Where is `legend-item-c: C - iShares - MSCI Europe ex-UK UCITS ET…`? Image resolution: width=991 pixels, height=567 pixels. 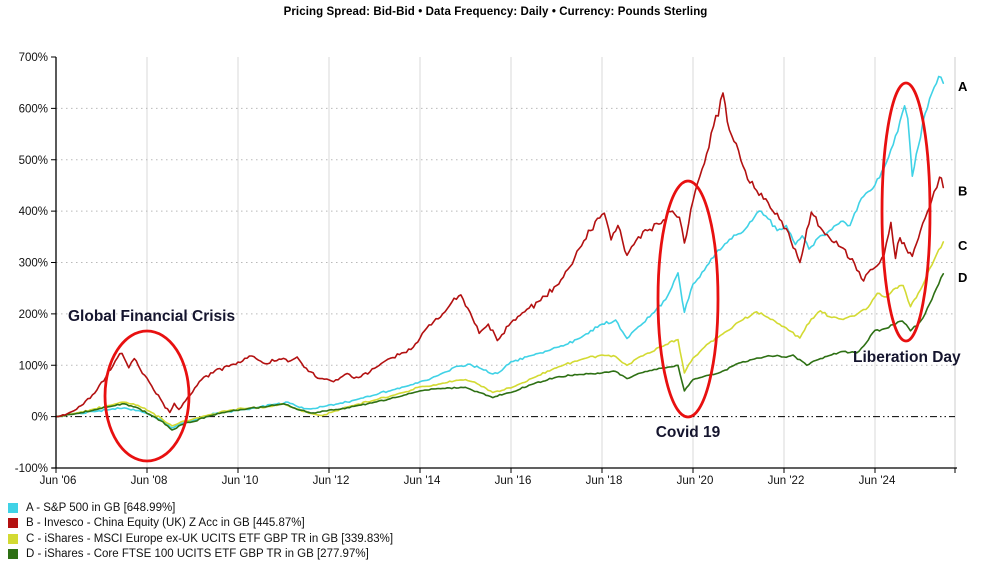 legend-item-c: C - iShares - MSCI Europe ex-UK UCITS ET… is located at coordinates (200, 538).